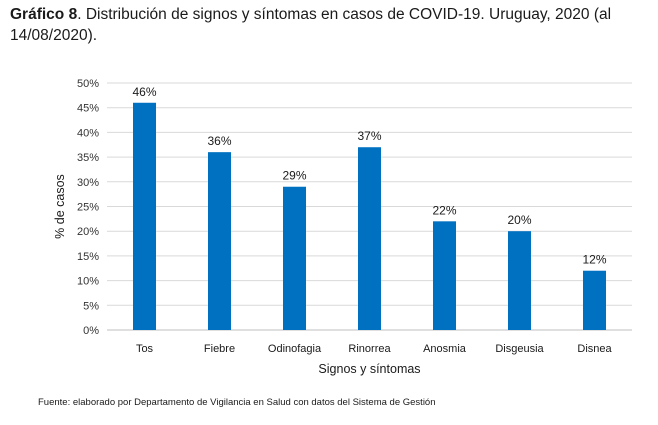 This screenshot has height=425, width=658. Describe the element at coordinates (88, 158) in the screenshot. I see `y-tick-label: 35%` at that location.